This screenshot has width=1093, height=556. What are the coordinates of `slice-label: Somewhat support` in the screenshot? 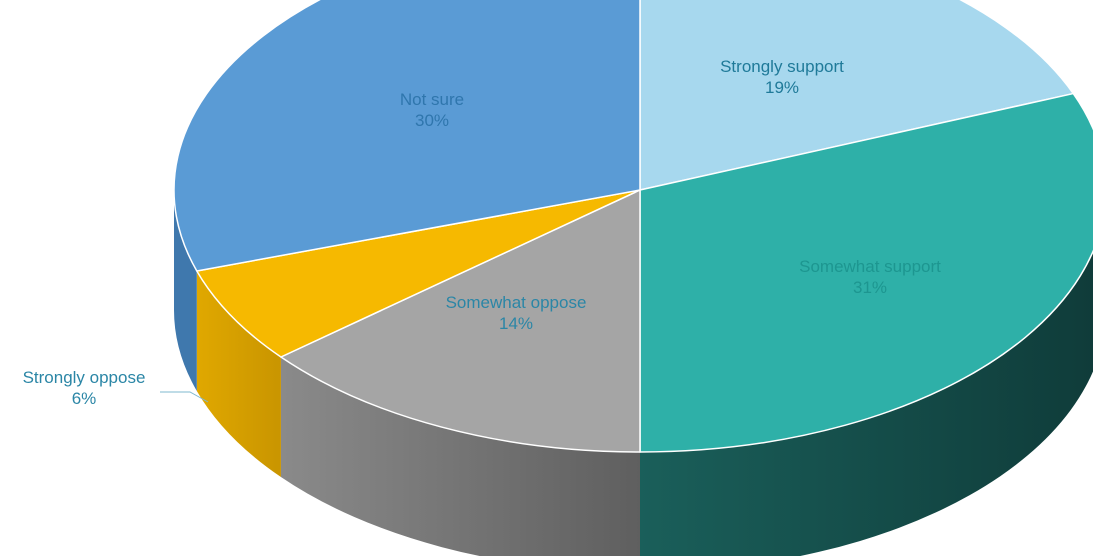 It's located at (870, 266).